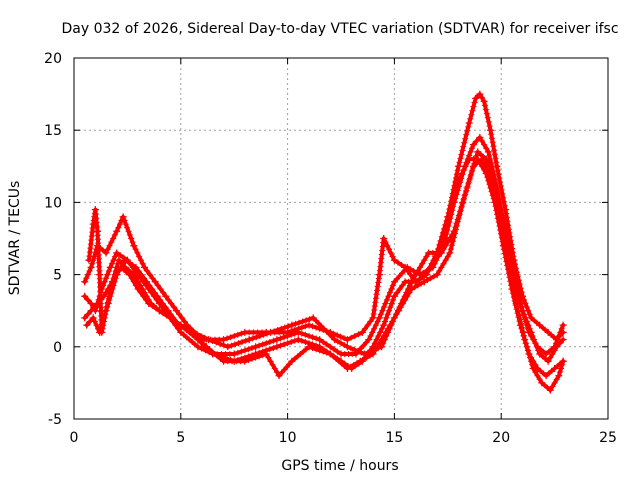 This screenshot has height=480, width=640. I want to click on y-tick-label: 10, so click(53, 203).